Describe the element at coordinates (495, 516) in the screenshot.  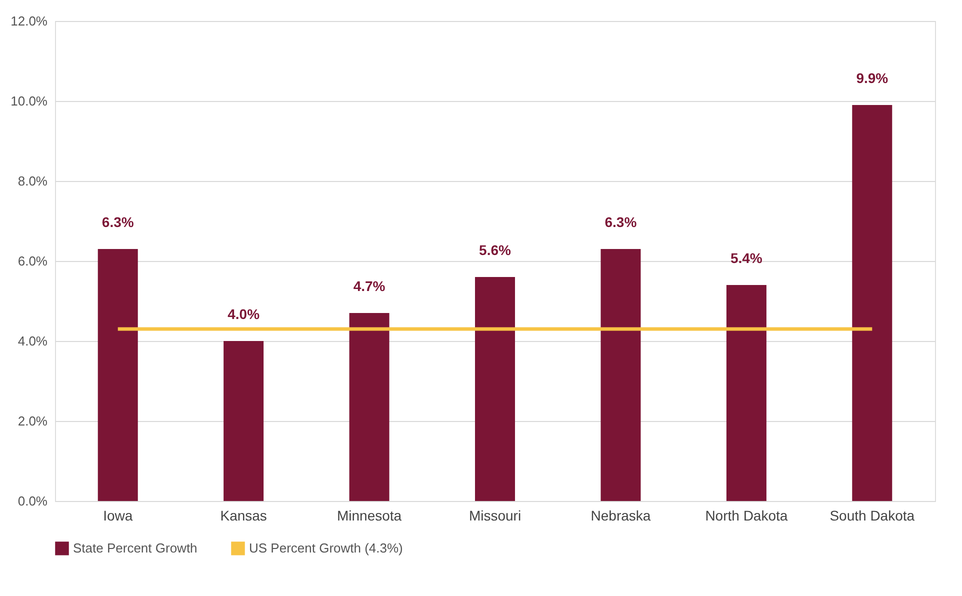
I see `x-tick-label: Missouri` at that location.